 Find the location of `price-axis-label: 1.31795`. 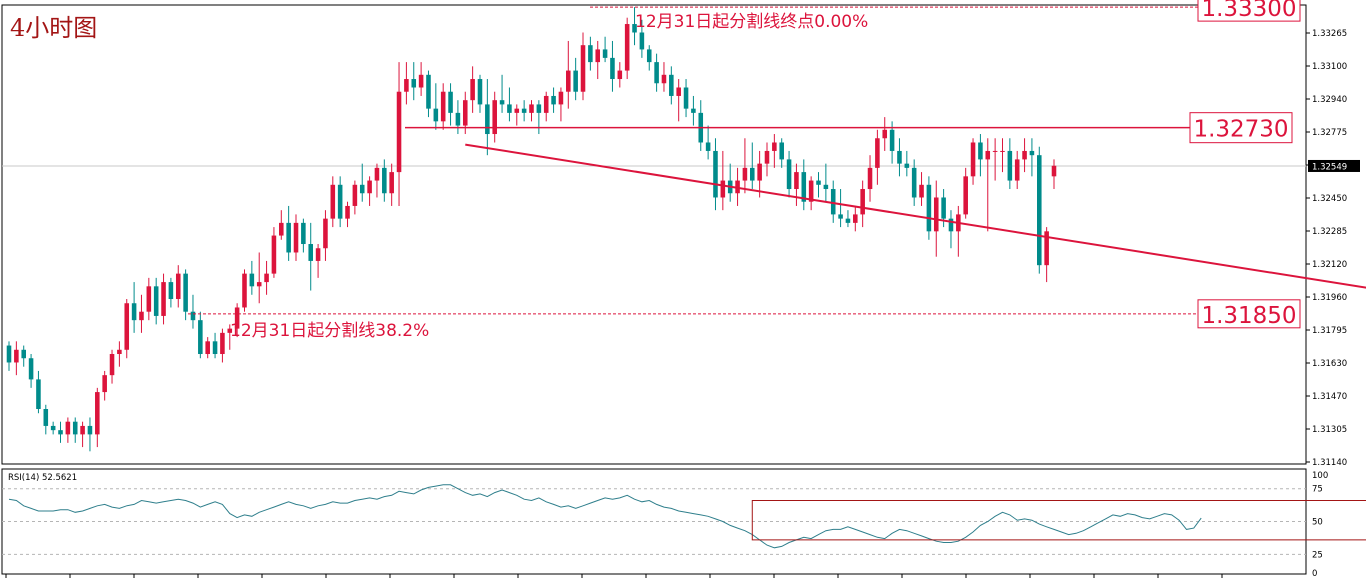

price-axis-label: 1.31795 is located at coordinates (1329, 331).